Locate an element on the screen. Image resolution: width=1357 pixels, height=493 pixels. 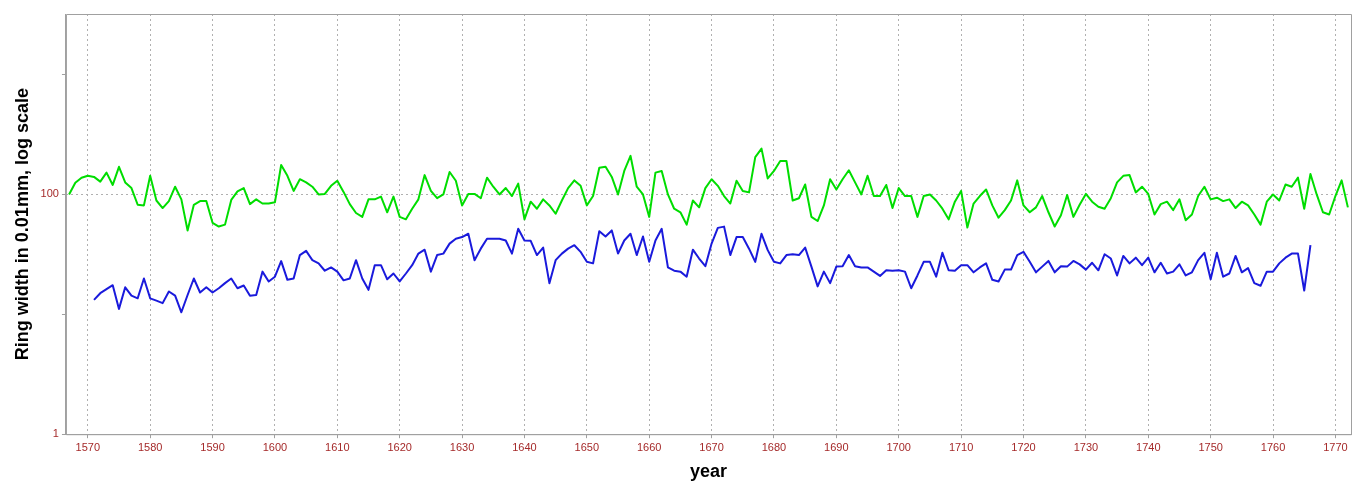
x-tick-label: 1690 is located at coordinates (836, 446).